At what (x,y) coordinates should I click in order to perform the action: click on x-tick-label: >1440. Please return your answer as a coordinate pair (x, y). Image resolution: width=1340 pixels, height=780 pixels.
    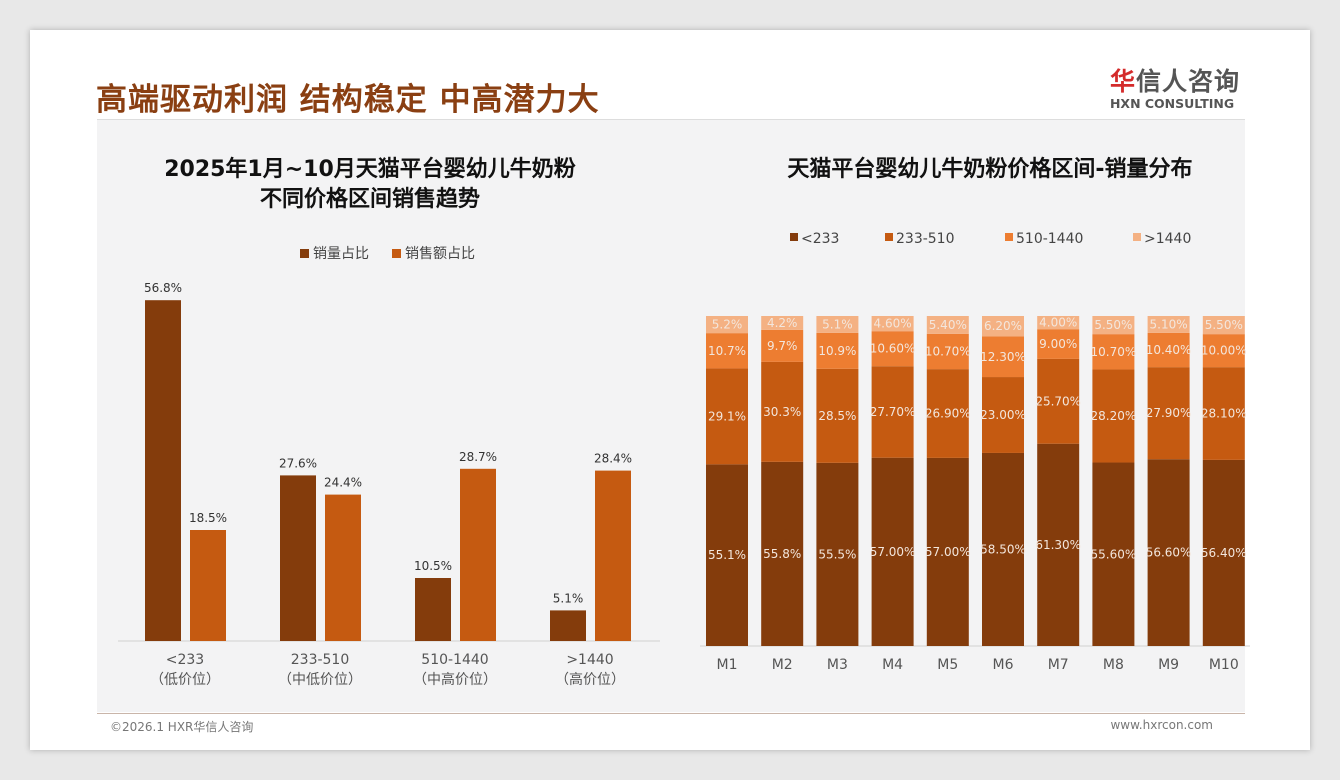
    Looking at the image, I should click on (589, 660).